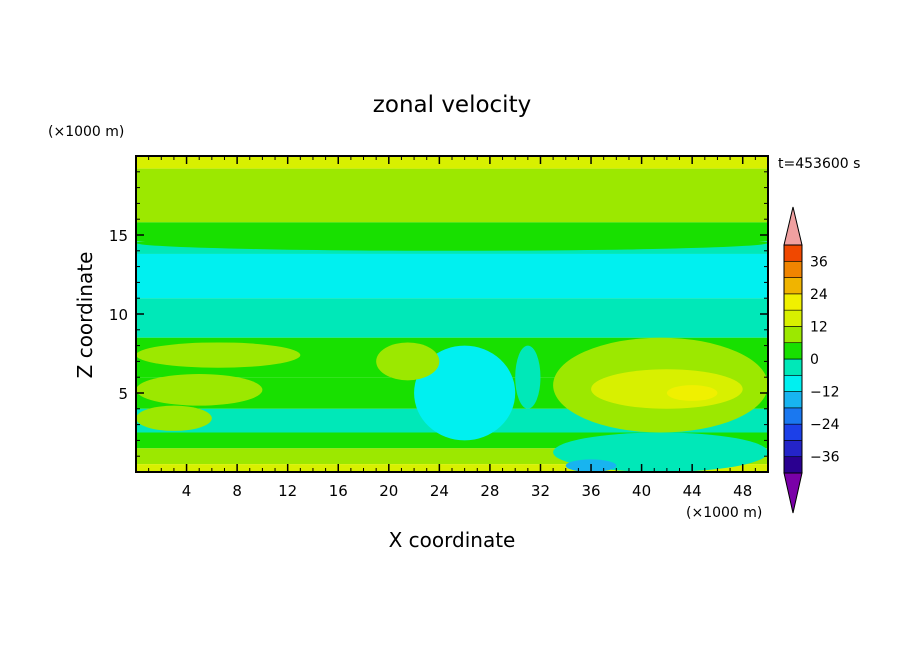 The height and width of the screenshot is (654, 904). I want to click on colorbar-tick-label: 36, so click(819, 262).